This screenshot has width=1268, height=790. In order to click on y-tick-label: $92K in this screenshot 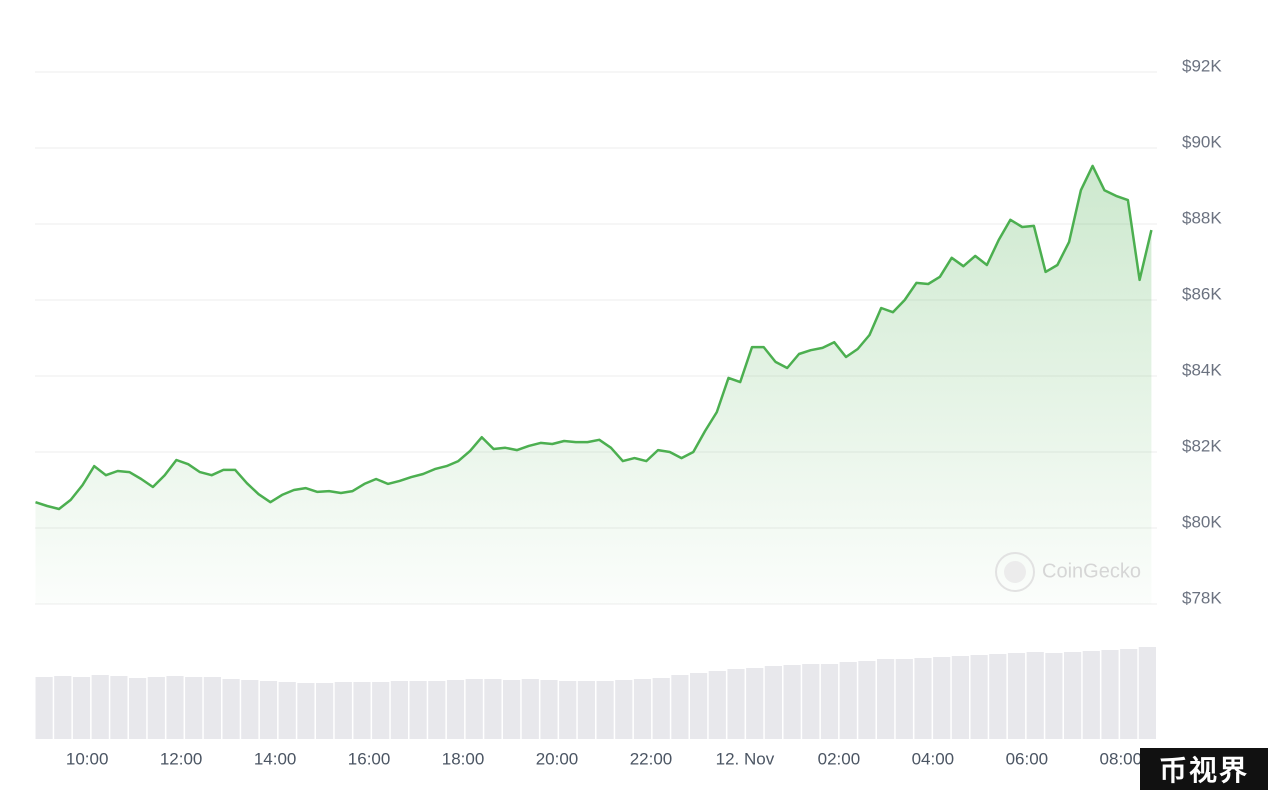, I will do `click(1202, 65)`.